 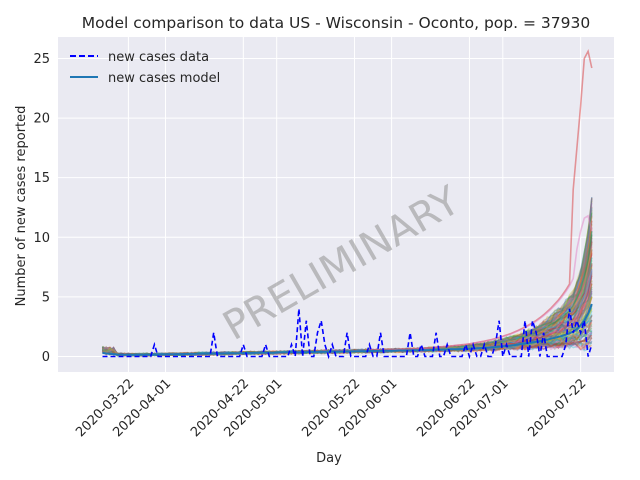 I want to click on series-line-model, so click(x=347, y=329).